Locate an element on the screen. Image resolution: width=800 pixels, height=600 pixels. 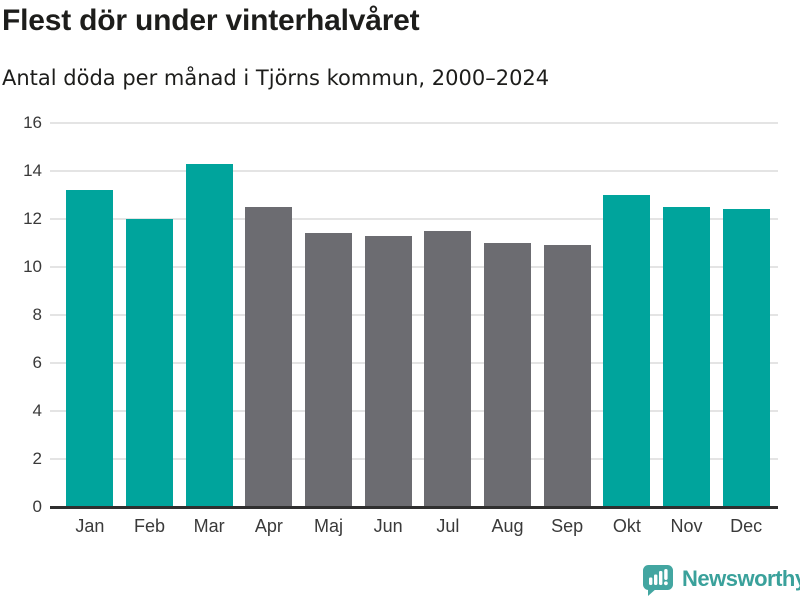
y-tick-label-0: 0 is located at coordinates (37, 506).